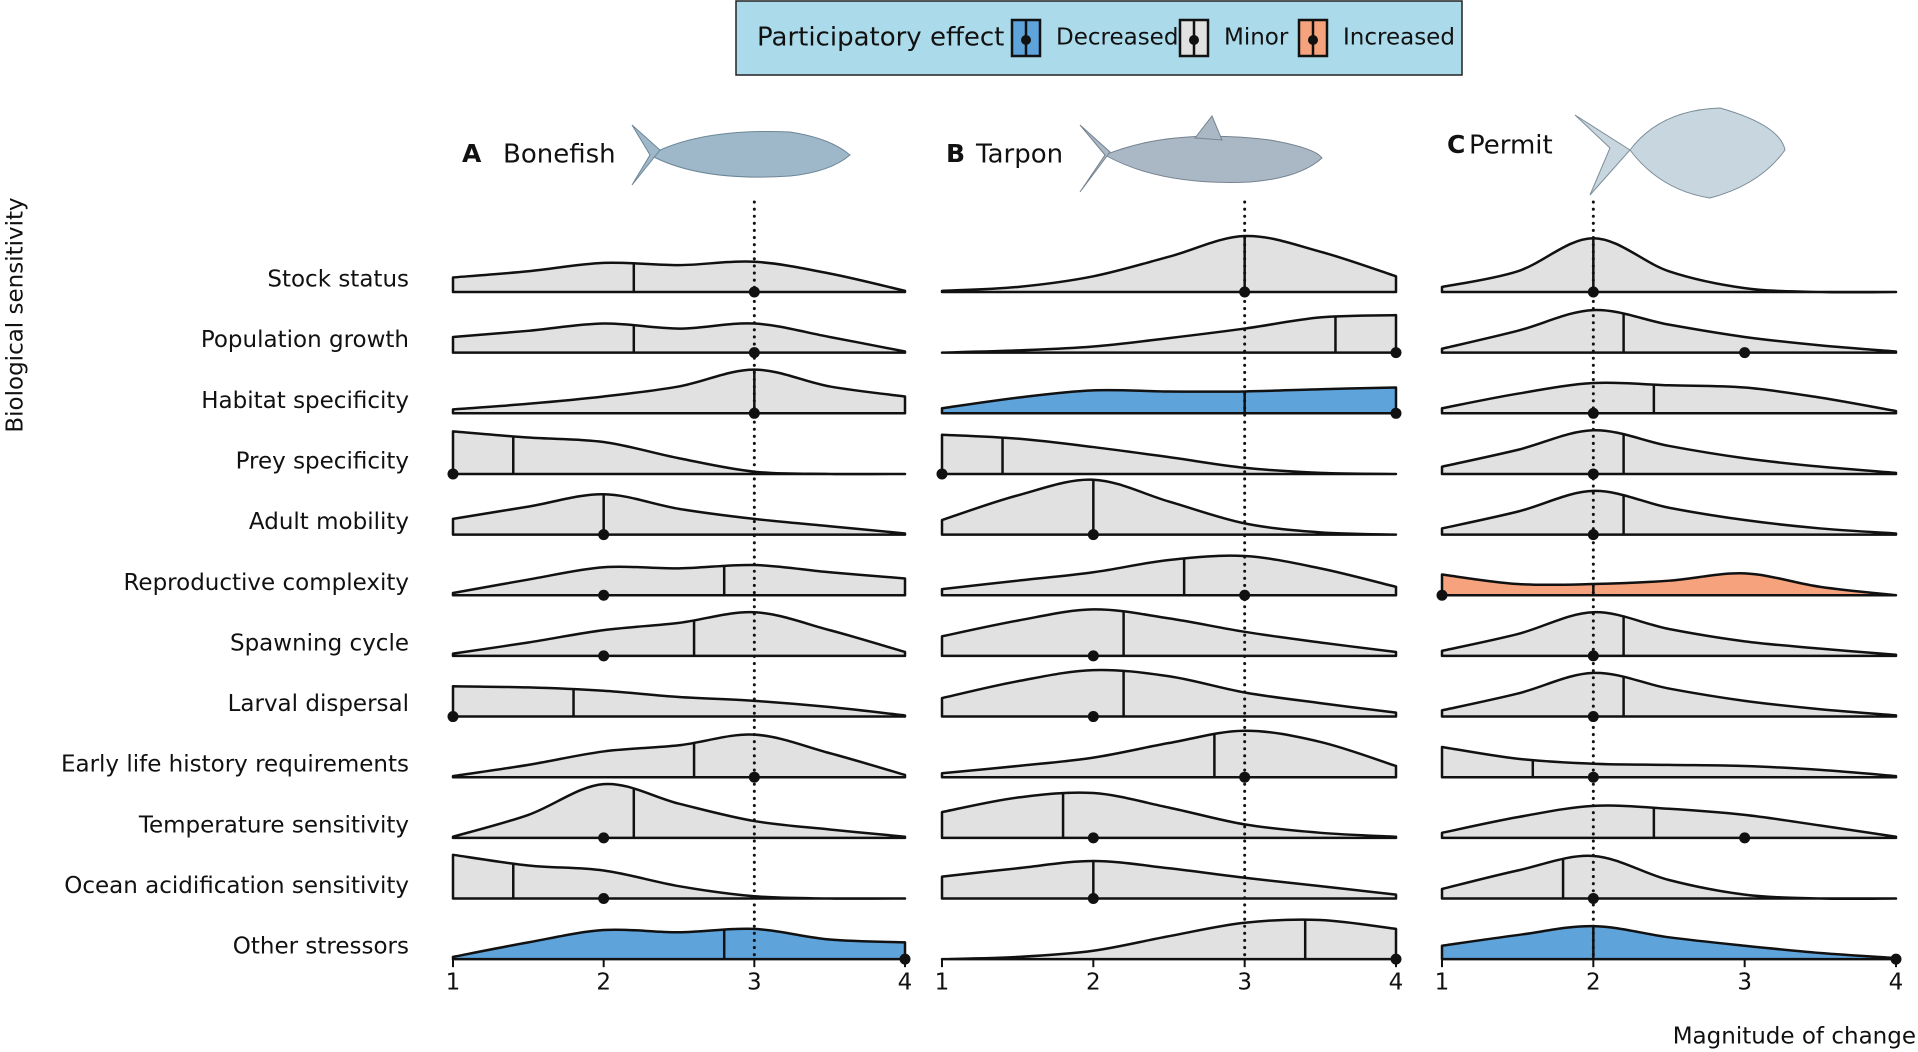 The height and width of the screenshot is (1052, 1918). Describe the element at coordinates (322, 461) in the screenshot. I see `y-tick-label: Prey specificity` at that location.